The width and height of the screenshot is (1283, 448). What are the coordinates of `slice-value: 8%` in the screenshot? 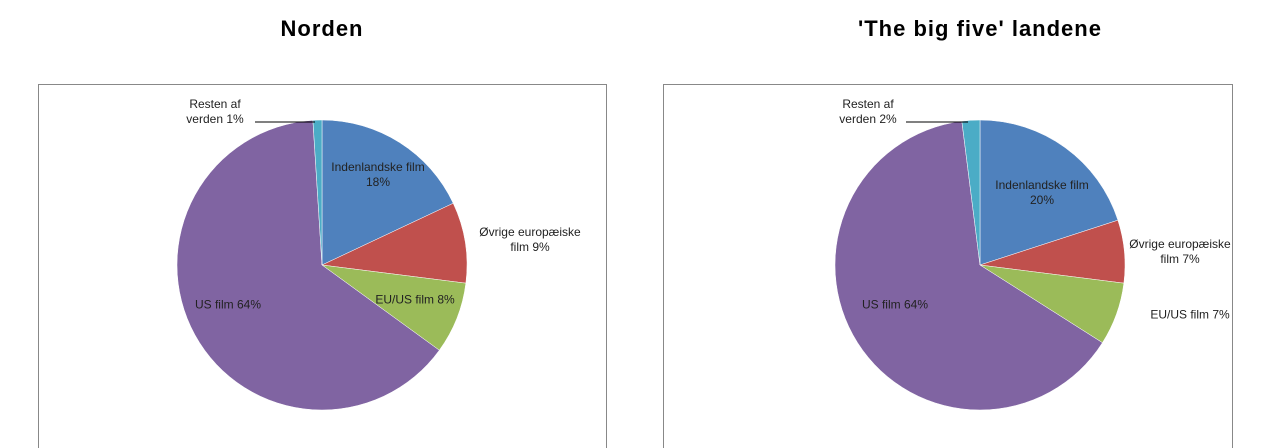 It's located at (446, 299).